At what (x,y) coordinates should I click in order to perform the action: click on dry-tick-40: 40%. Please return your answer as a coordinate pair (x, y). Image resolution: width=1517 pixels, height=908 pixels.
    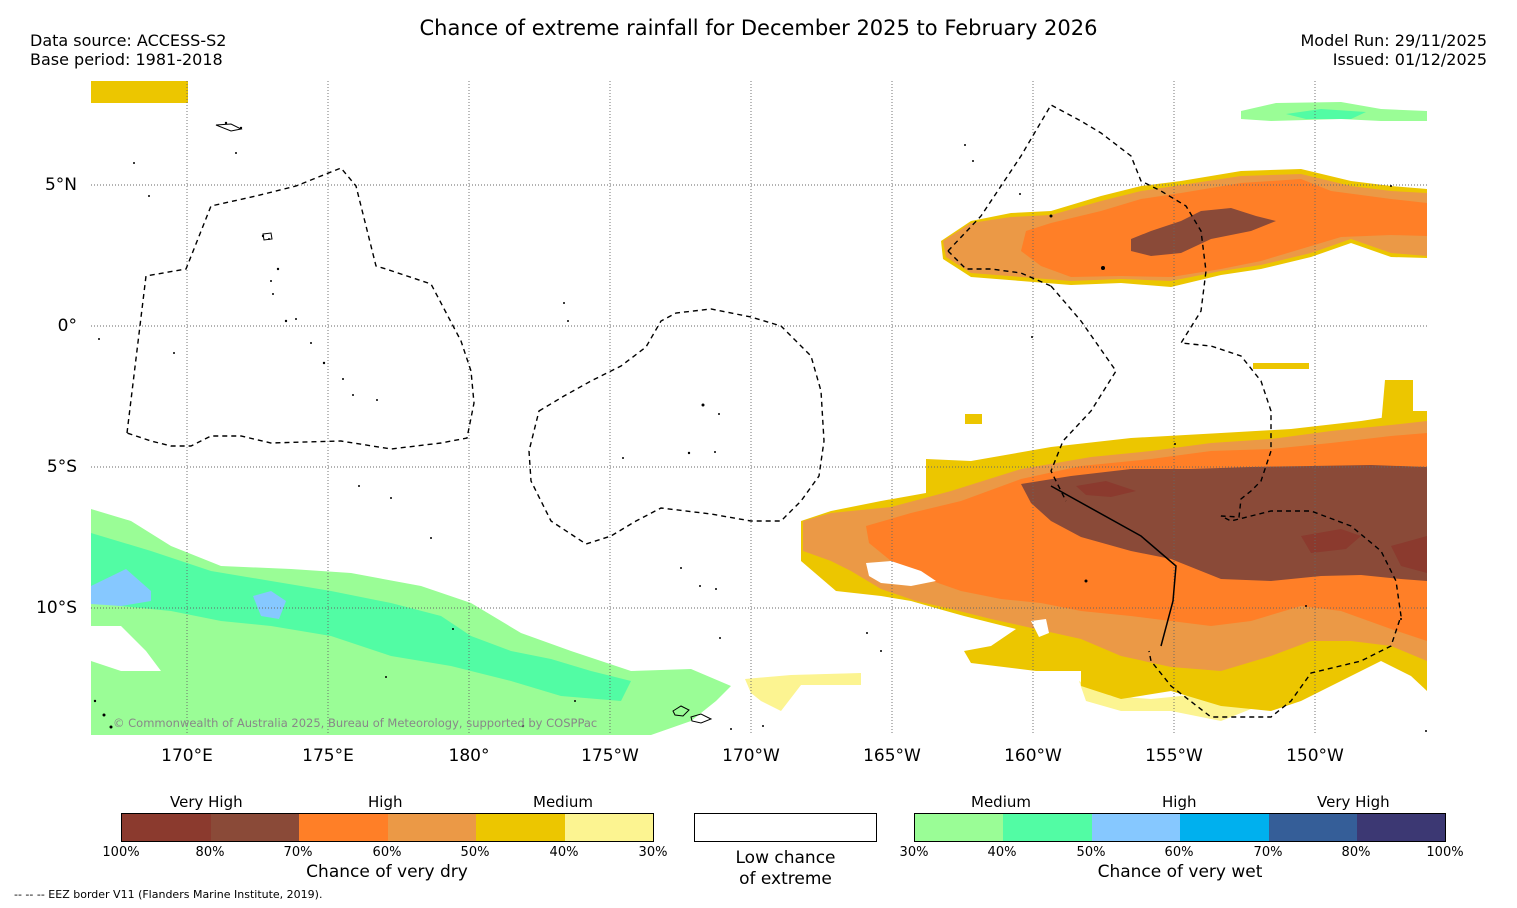
    Looking at the image, I should click on (564, 852).